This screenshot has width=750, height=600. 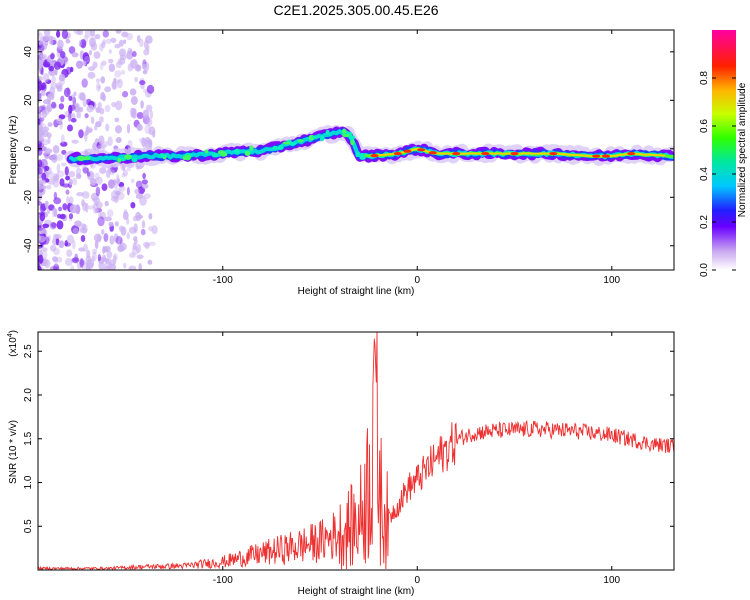 I want to click on snr-scale-exponent: 4, so click(x=10, y=335).